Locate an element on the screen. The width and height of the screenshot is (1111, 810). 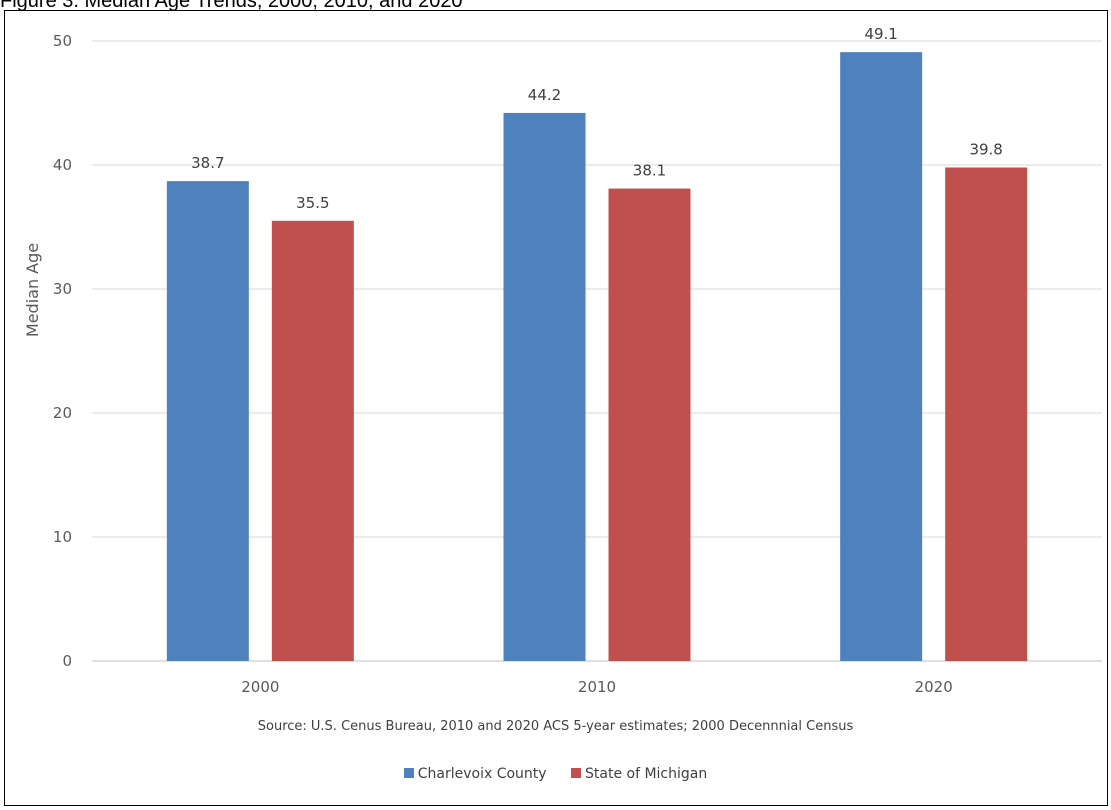
legend-item-michigan: State of Michigan is located at coordinates (639, 774).